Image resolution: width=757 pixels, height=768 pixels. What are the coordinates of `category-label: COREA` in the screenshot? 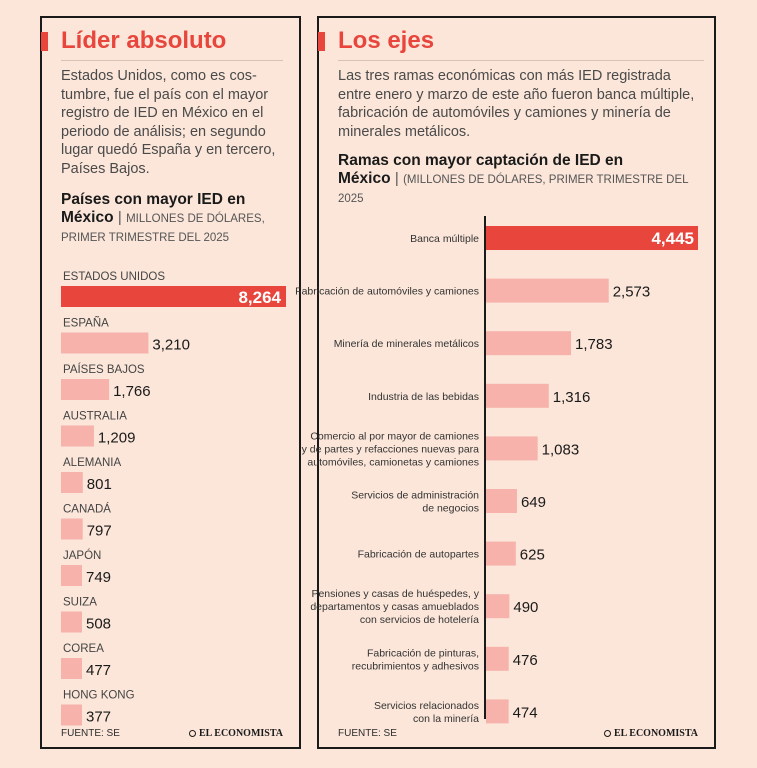 It's located at (83, 649).